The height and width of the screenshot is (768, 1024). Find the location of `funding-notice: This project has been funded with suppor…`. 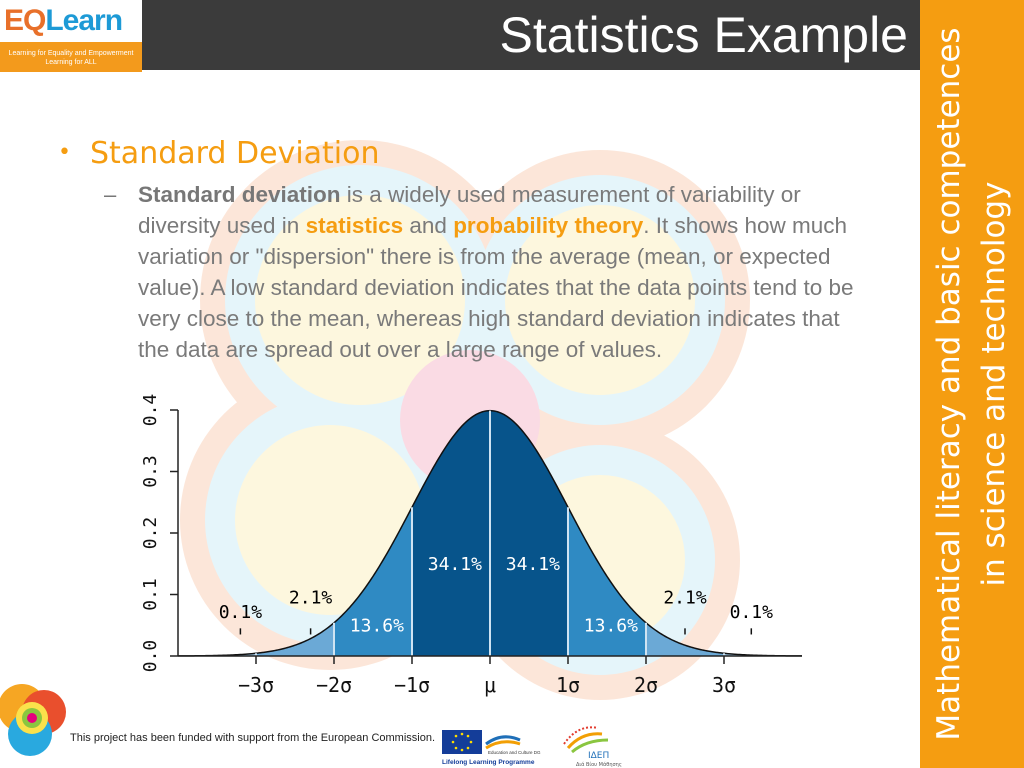

funding-notice: This project has been funded with suppor… is located at coordinates (253, 738).